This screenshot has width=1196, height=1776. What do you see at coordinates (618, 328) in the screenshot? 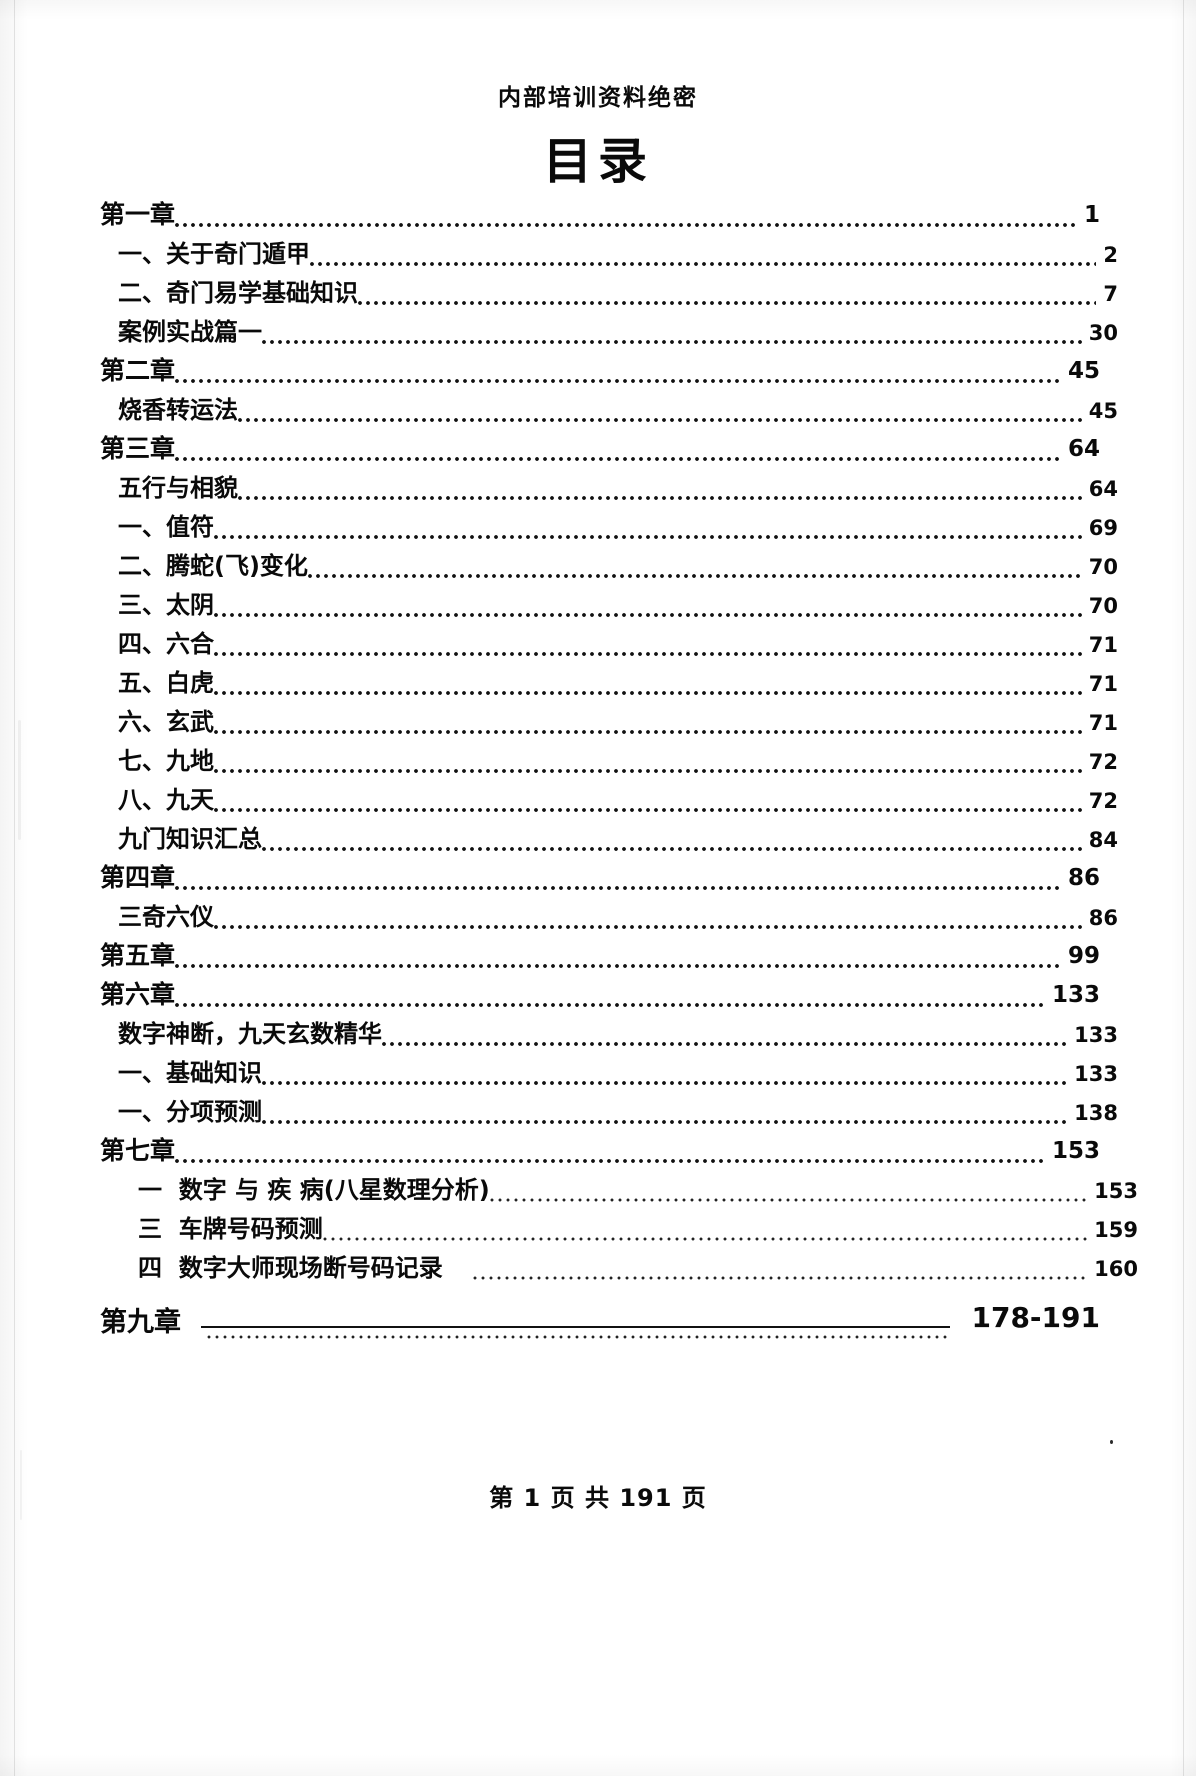
I see `toc-entry: 案例实战篇一 30` at bounding box center [618, 328].